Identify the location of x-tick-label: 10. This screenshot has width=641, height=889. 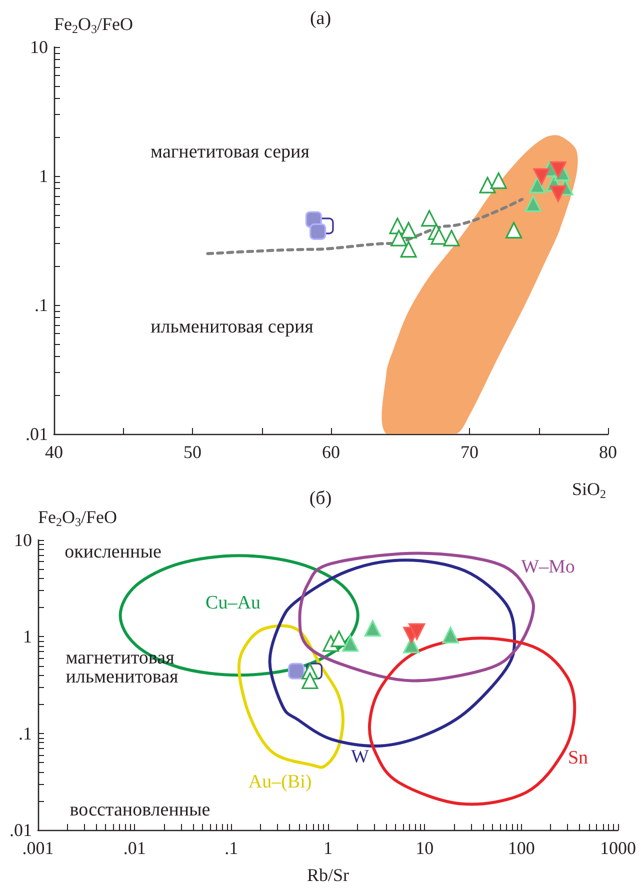
(425, 848).